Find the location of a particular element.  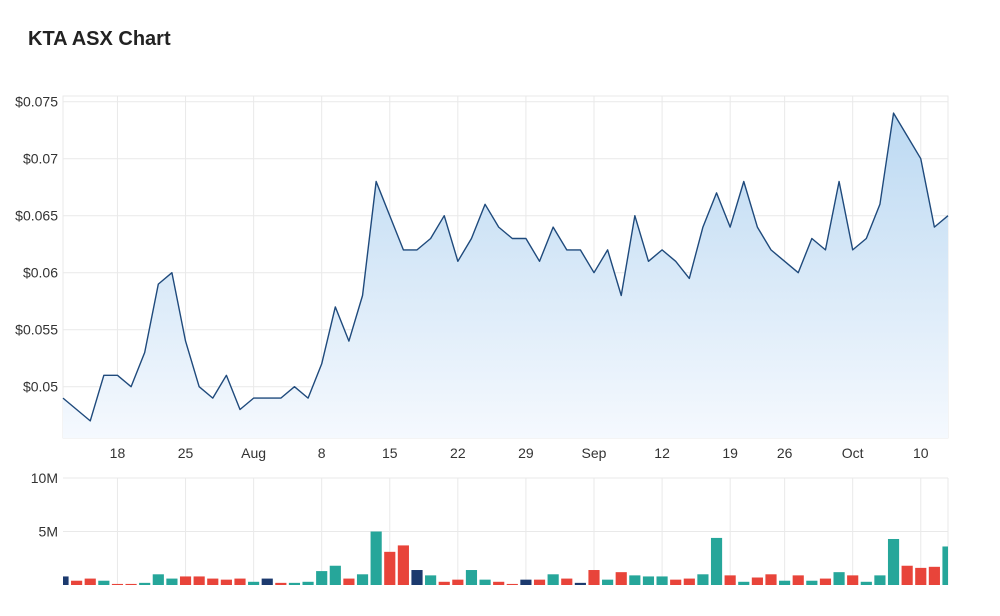

x-tick-label: 8 is located at coordinates (322, 453).